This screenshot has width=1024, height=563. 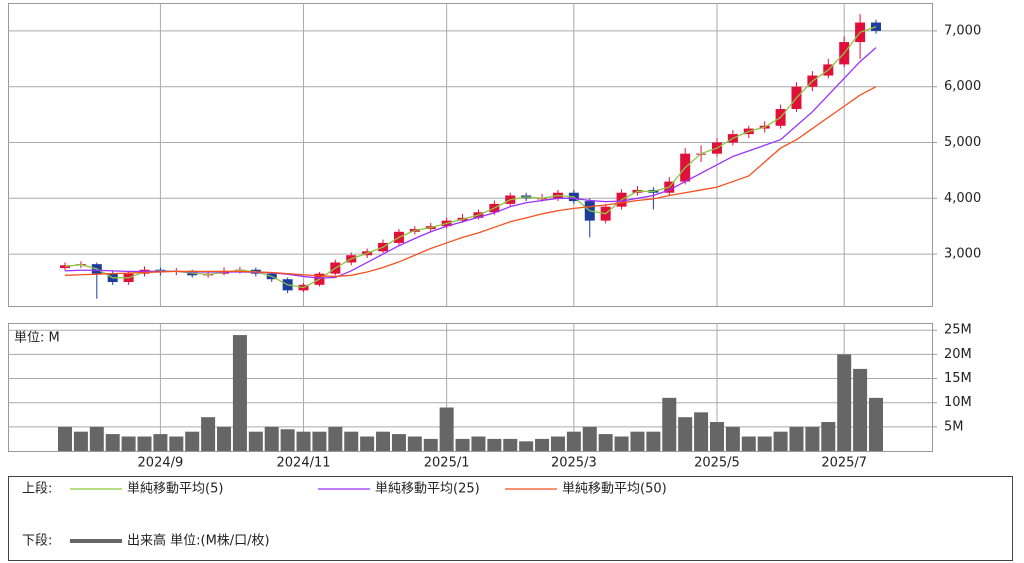 I want to click on legend-box, so click(x=510, y=518).